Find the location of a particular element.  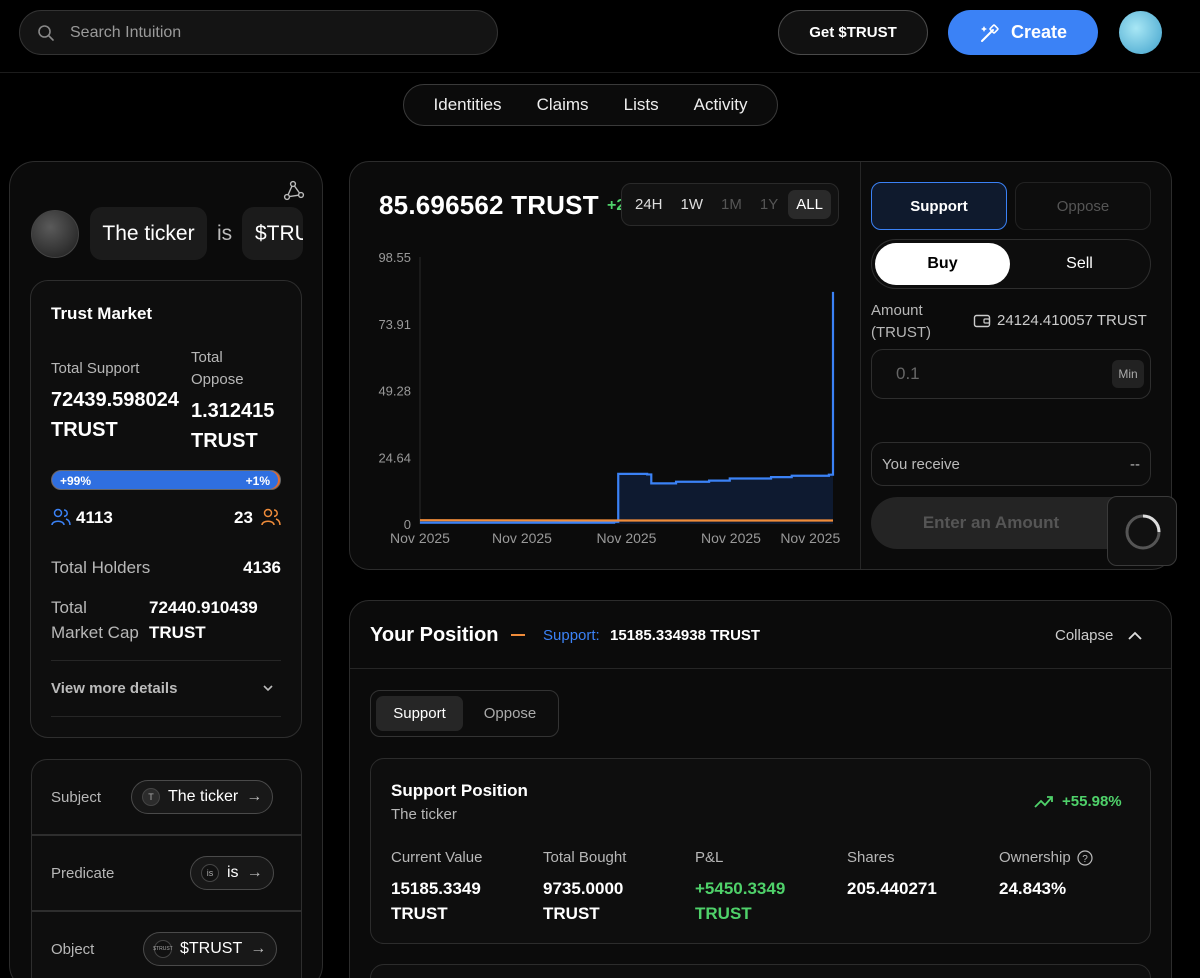

trending-up-icon is located at coordinates (1043, 801).